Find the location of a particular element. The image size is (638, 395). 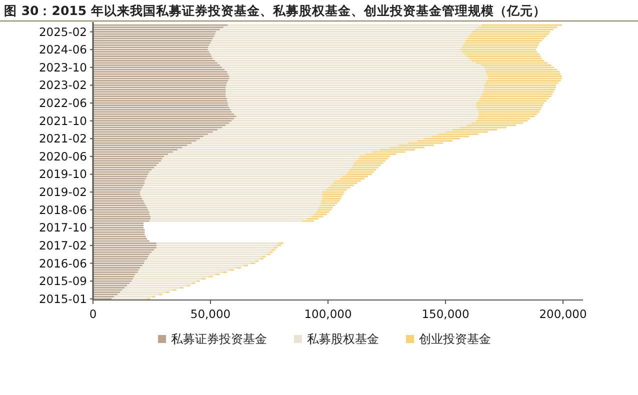

legend-label: 创业投资基金 is located at coordinates (455, 339).